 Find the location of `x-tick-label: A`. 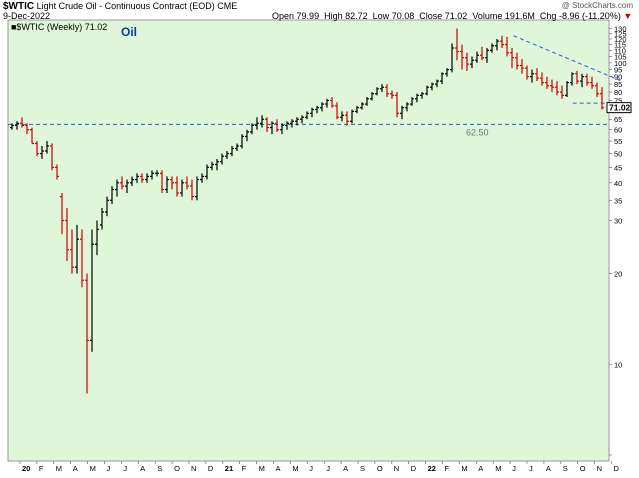

x-tick-label: A is located at coordinates (548, 468).